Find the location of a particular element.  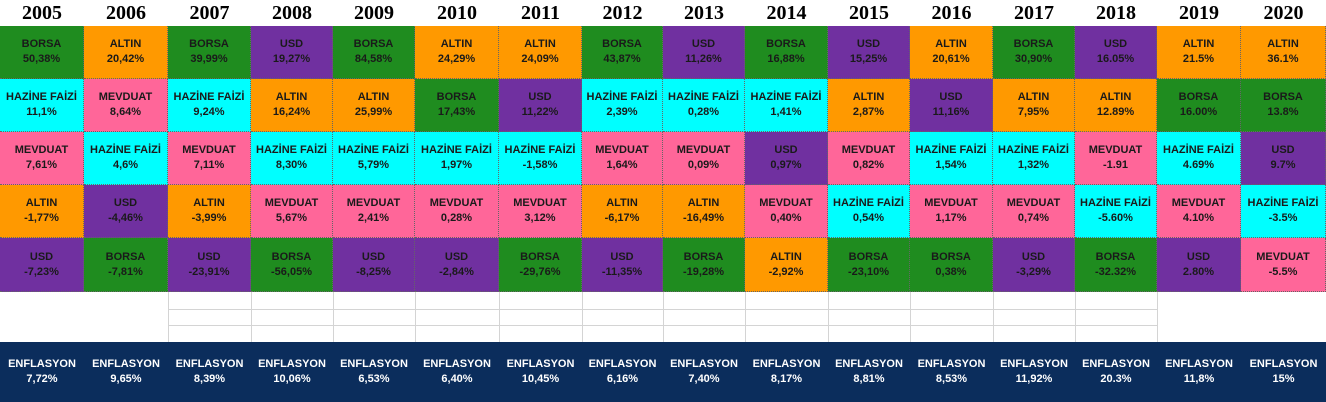

inflation-cell: ENFLASYON 20.3% is located at coordinates (1116, 372).